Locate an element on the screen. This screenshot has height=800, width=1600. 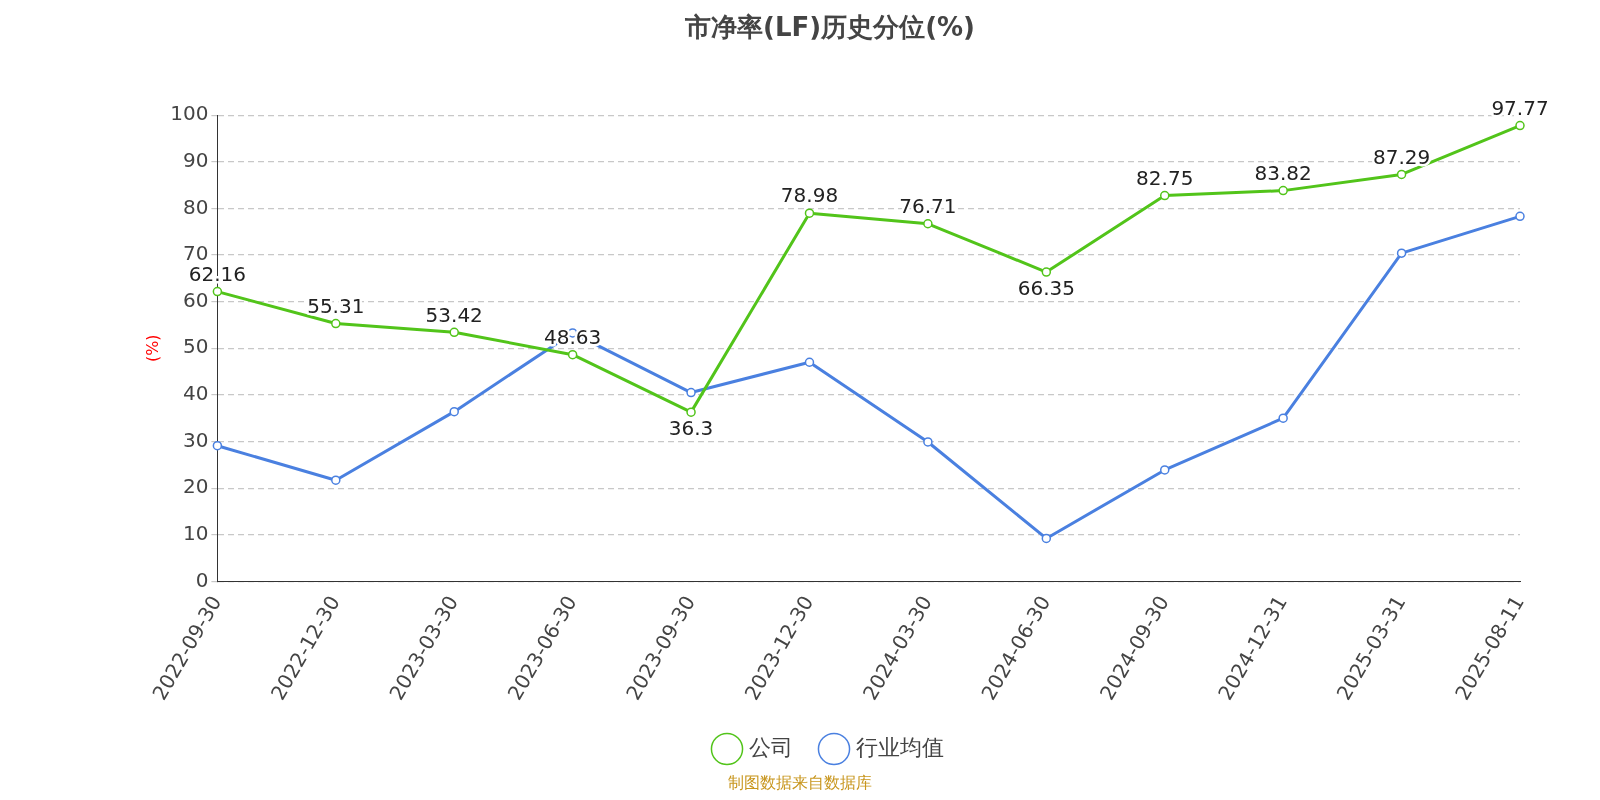
y-tick-label: 60 is located at coordinates (195, 299).